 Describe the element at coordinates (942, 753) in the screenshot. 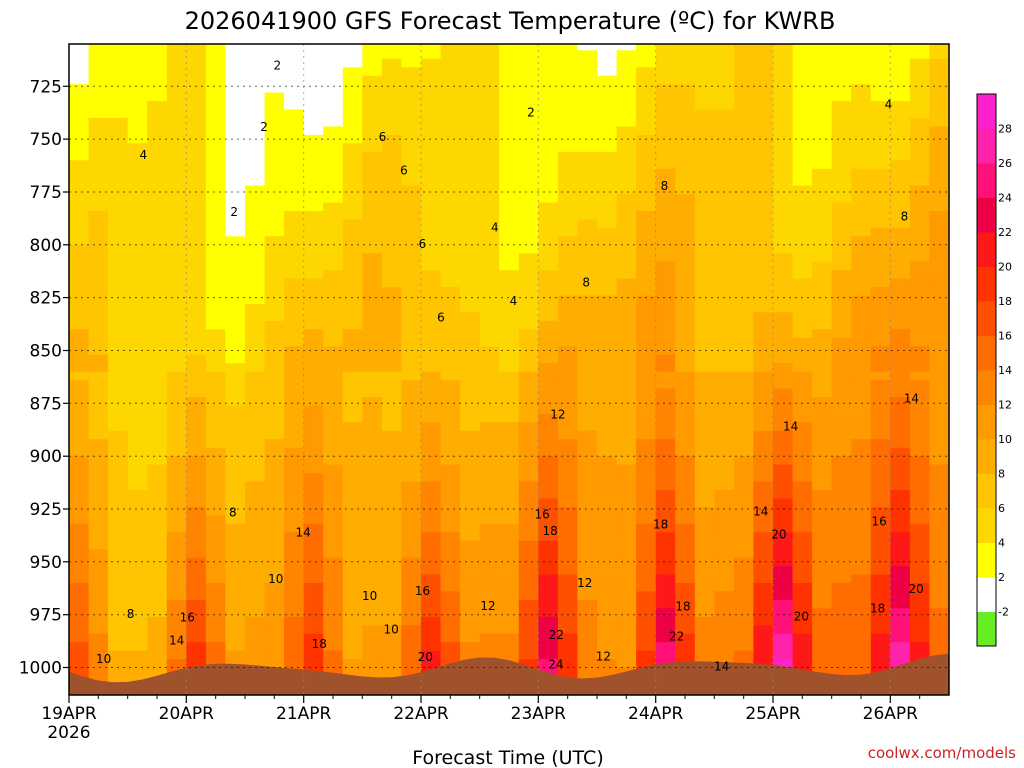

I see `credit-link: coolwx.com/models` at that location.